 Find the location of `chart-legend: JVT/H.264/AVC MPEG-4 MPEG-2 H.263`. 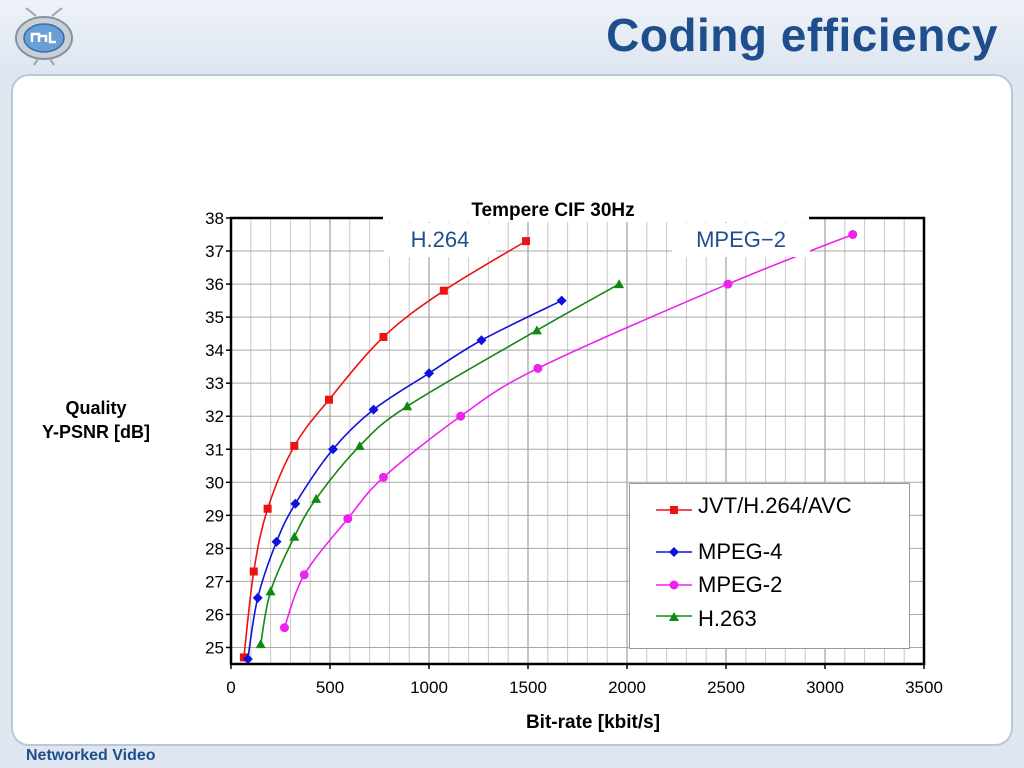

chart-legend: JVT/H.264/AVC MPEG-4 MPEG-2 H.263 is located at coordinates (769, 566).